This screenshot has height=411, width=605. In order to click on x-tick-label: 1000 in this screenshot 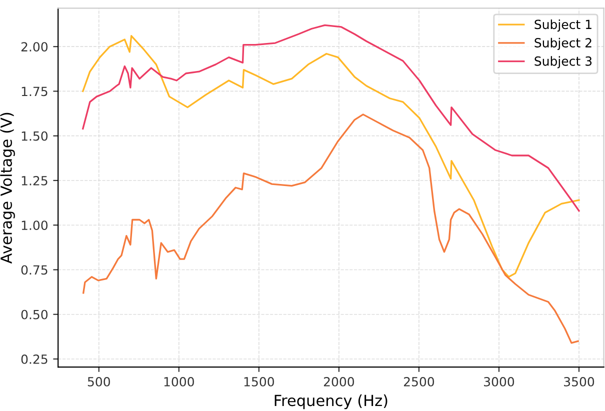, I will do `click(179, 381)`.